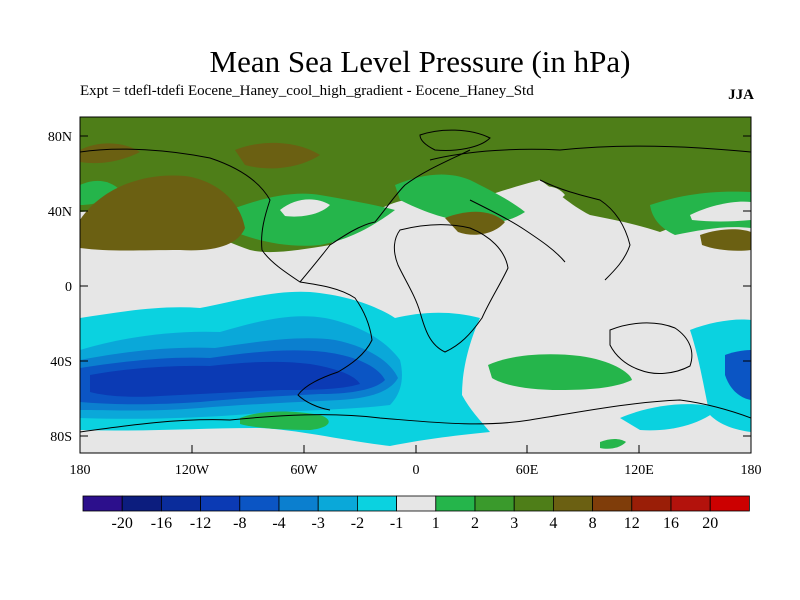 The width and height of the screenshot is (800, 600). What do you see at coordinates (357, 523) in the screenshot?
I see `colorbar-label: -2` at bounding box center [357, 523].